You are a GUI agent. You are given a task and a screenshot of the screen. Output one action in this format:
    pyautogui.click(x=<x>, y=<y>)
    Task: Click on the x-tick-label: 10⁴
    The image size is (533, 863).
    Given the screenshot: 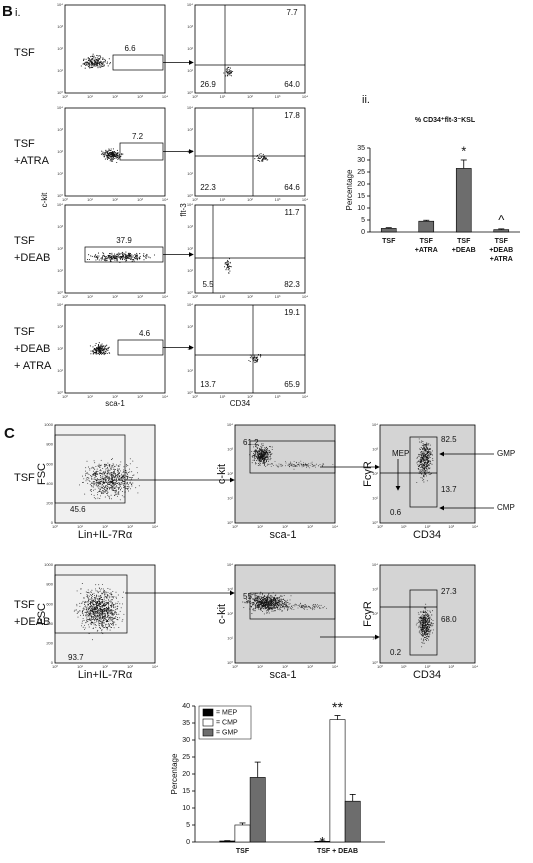 What is the action you would take?
    pyautogui.click(x=475, y=526)
    